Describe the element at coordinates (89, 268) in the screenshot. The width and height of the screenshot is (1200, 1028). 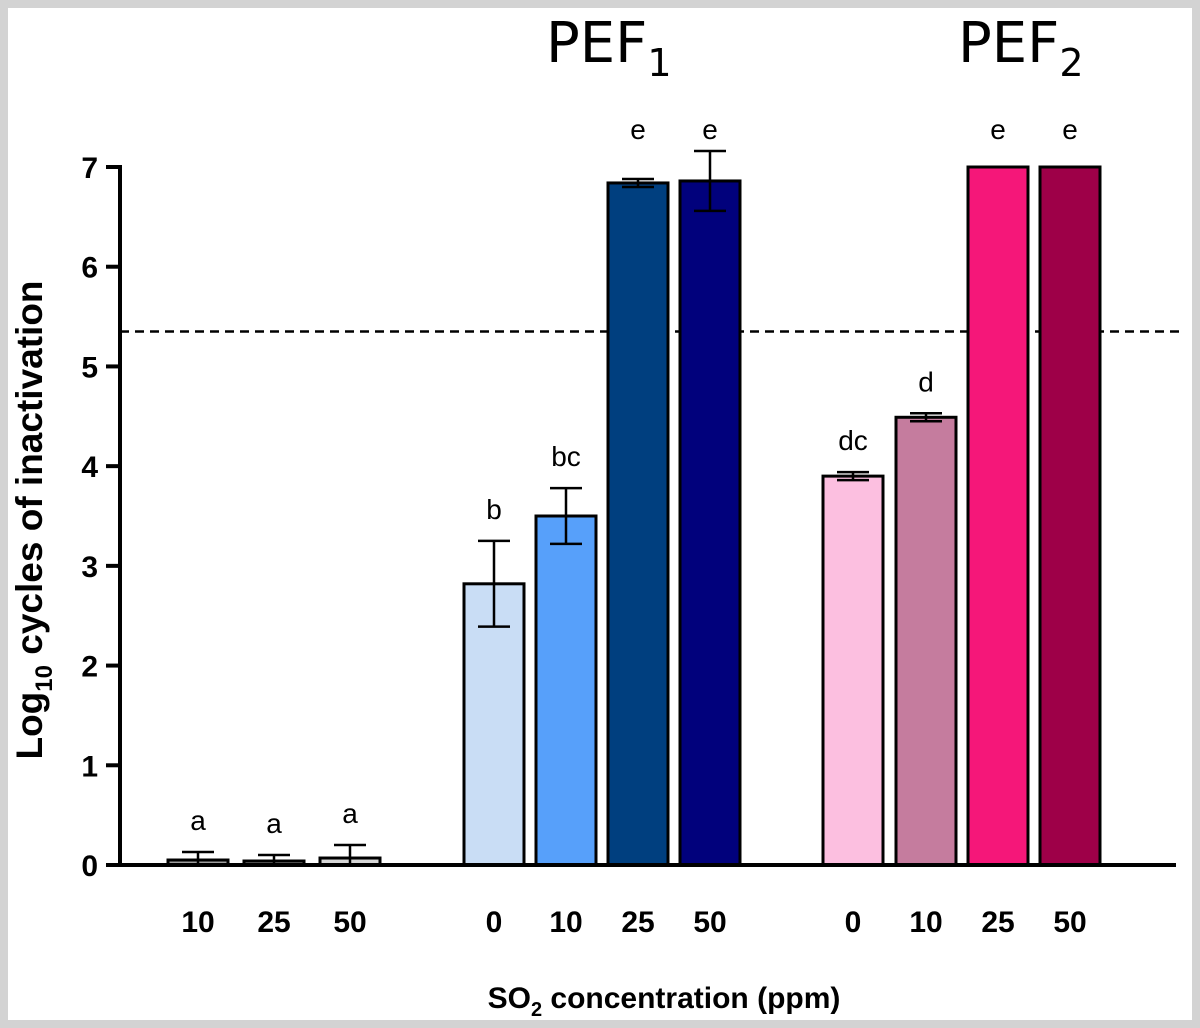
I see `y-tick-label-6: 6` at that location.